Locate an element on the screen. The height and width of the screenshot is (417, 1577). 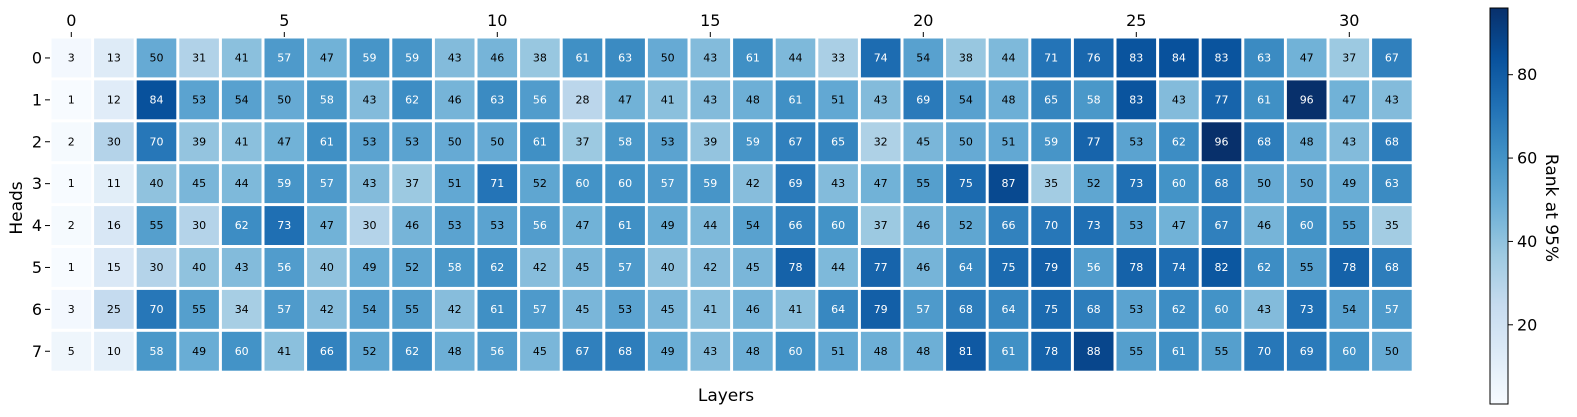
cell-value-label: 51 is located at coordinates (1009, 141).